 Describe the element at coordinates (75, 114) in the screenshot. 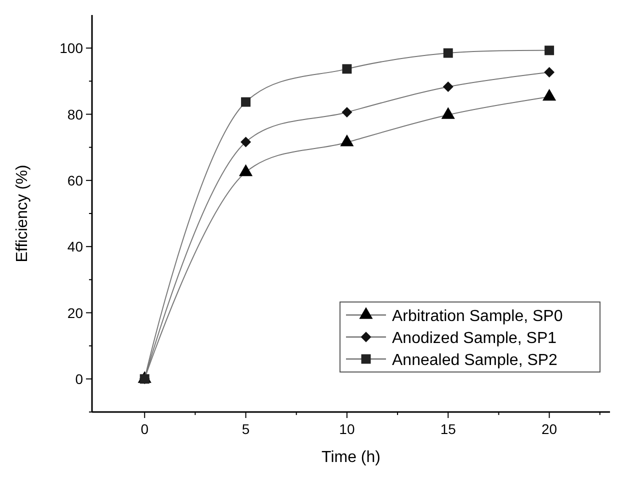

I see `y-tick-label: 80` at that location.